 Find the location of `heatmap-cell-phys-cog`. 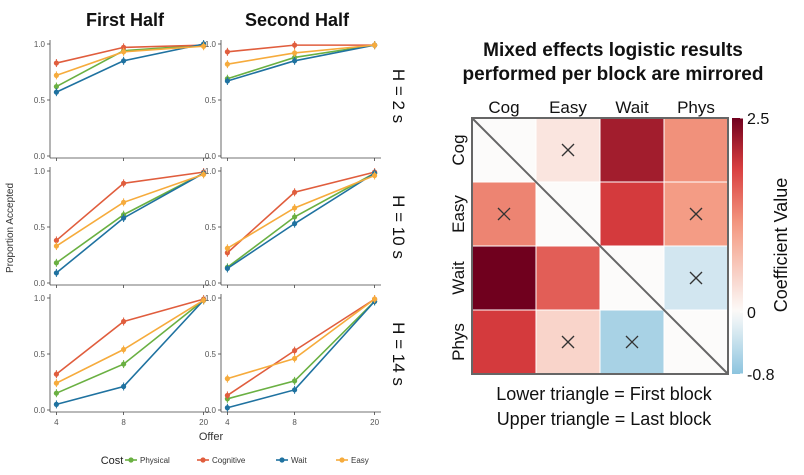

heatmap-cell-phys-cog is located at coordinates (504, 342).